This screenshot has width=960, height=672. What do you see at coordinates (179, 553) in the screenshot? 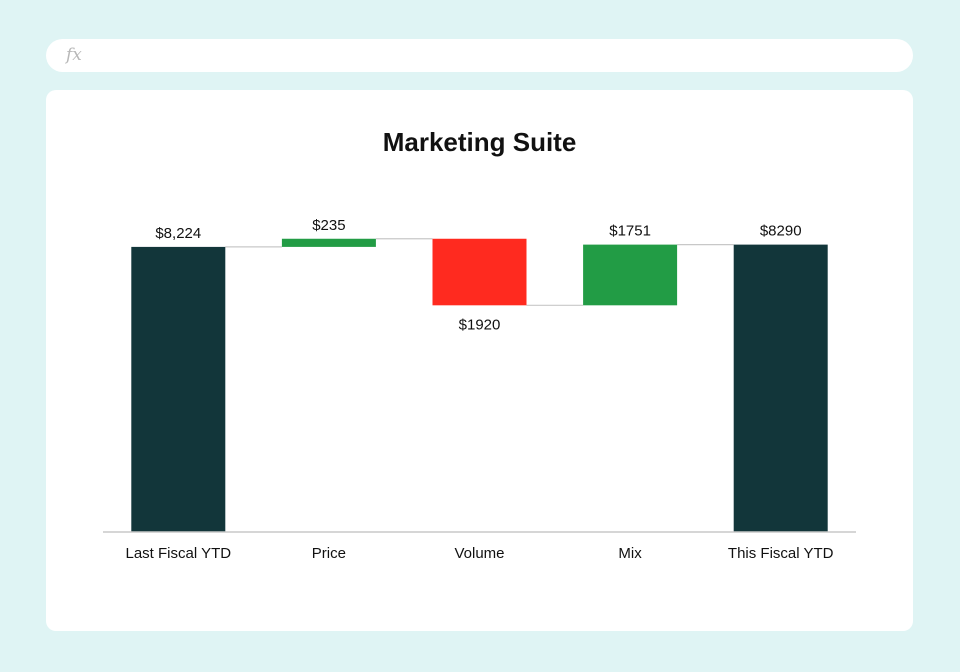
I see `x-tick-label: Last Fiscal YTD` at bounding box center [179, 553].